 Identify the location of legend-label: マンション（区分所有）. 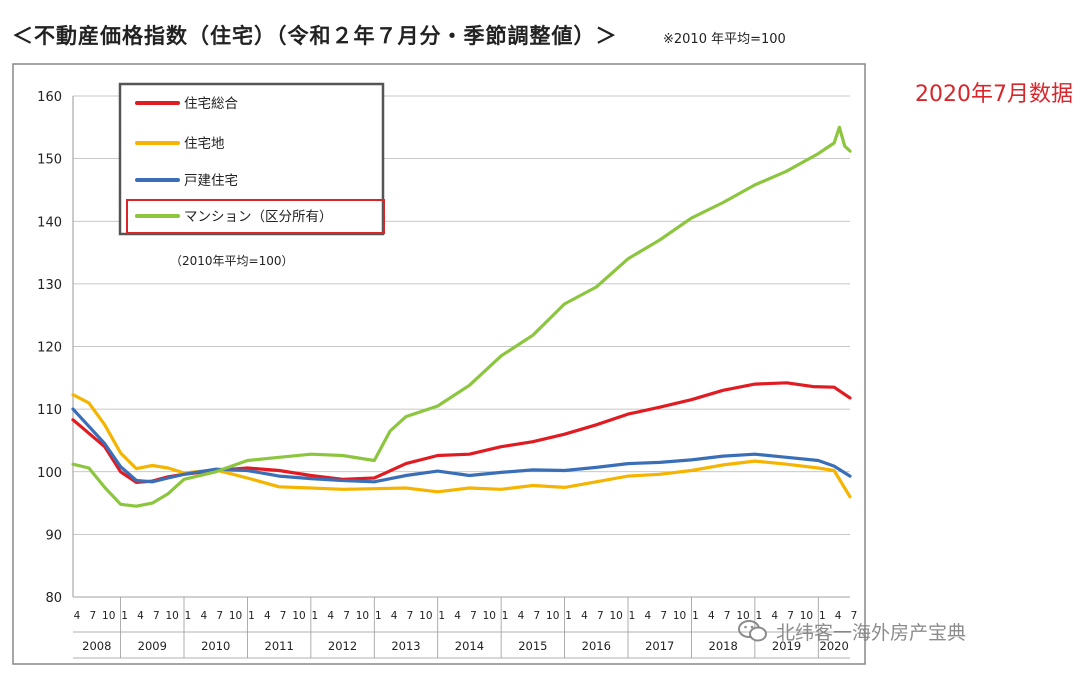
(258, 217).